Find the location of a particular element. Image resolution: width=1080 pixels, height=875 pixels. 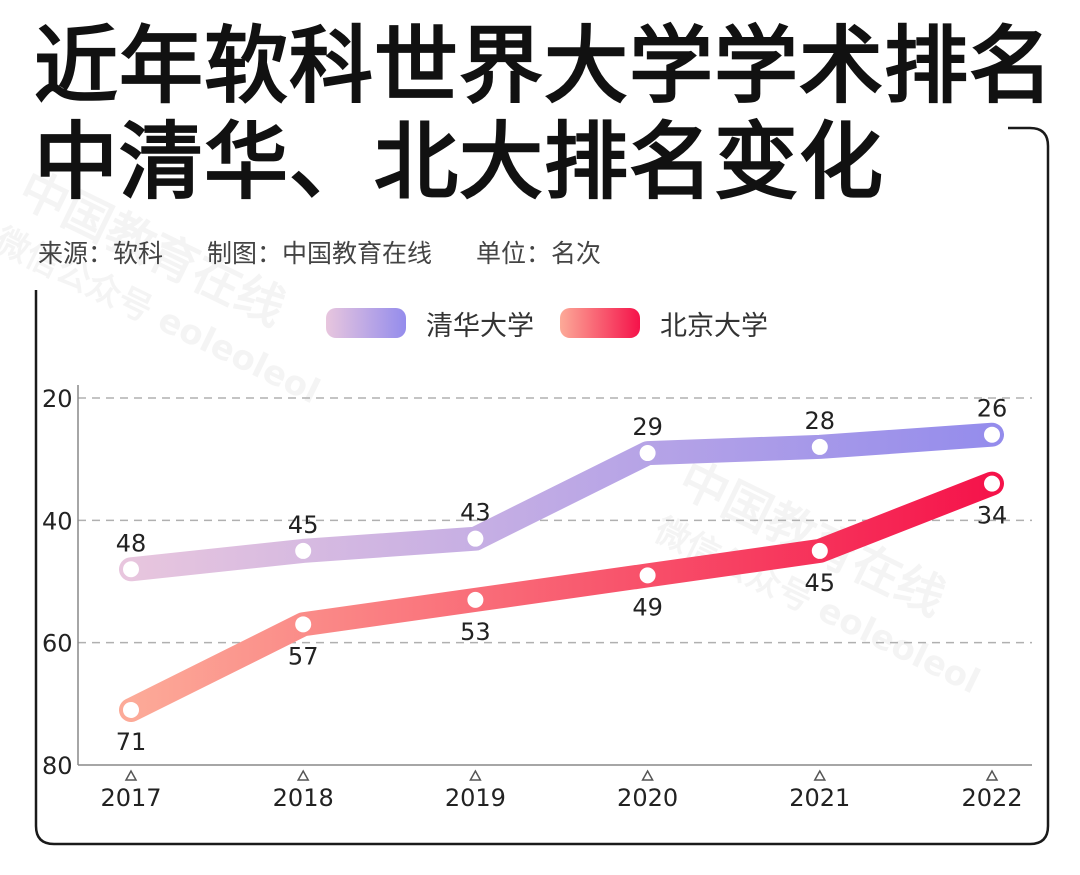

data-point-pku-2021 is located at coordinates (819, 550).